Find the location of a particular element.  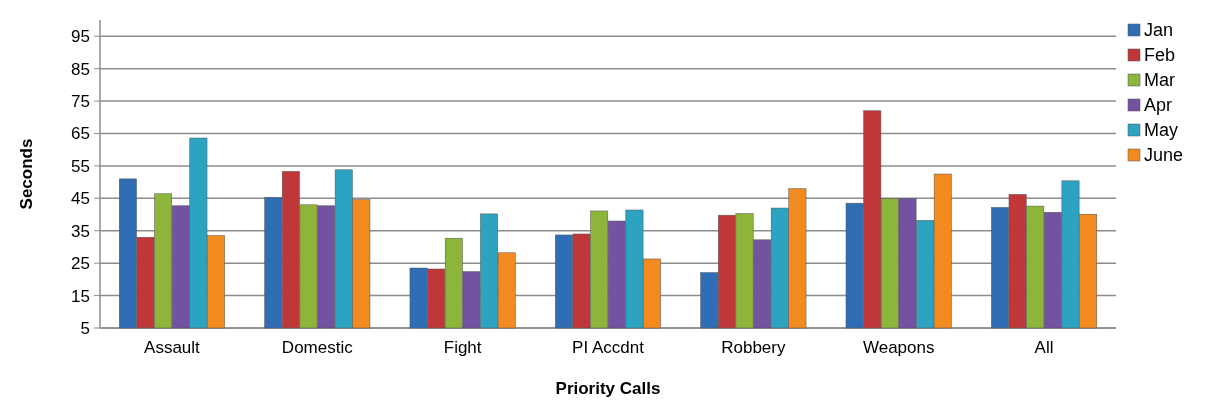

x-tick-label: Robbery is located at coordinates (753, 347).